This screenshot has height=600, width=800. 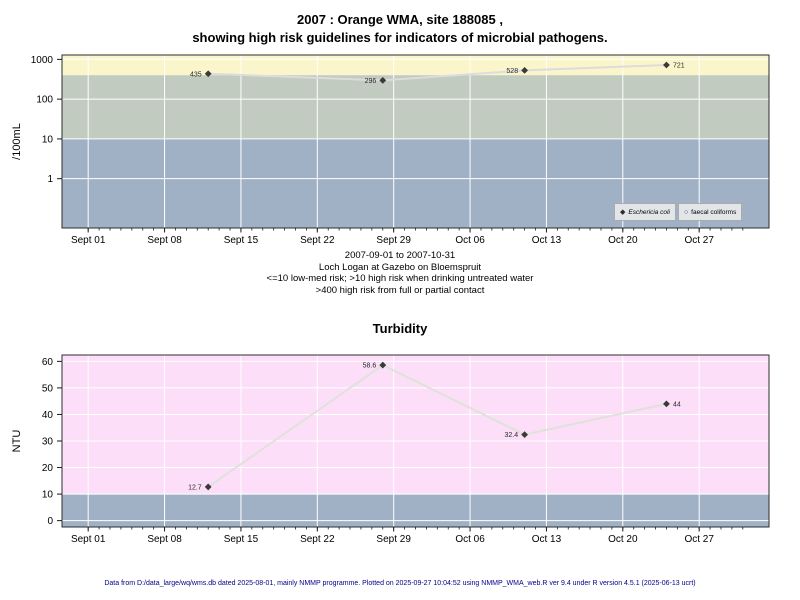 I want to click on filled-diamond-icon: ◆, so click(x=623, y=212).